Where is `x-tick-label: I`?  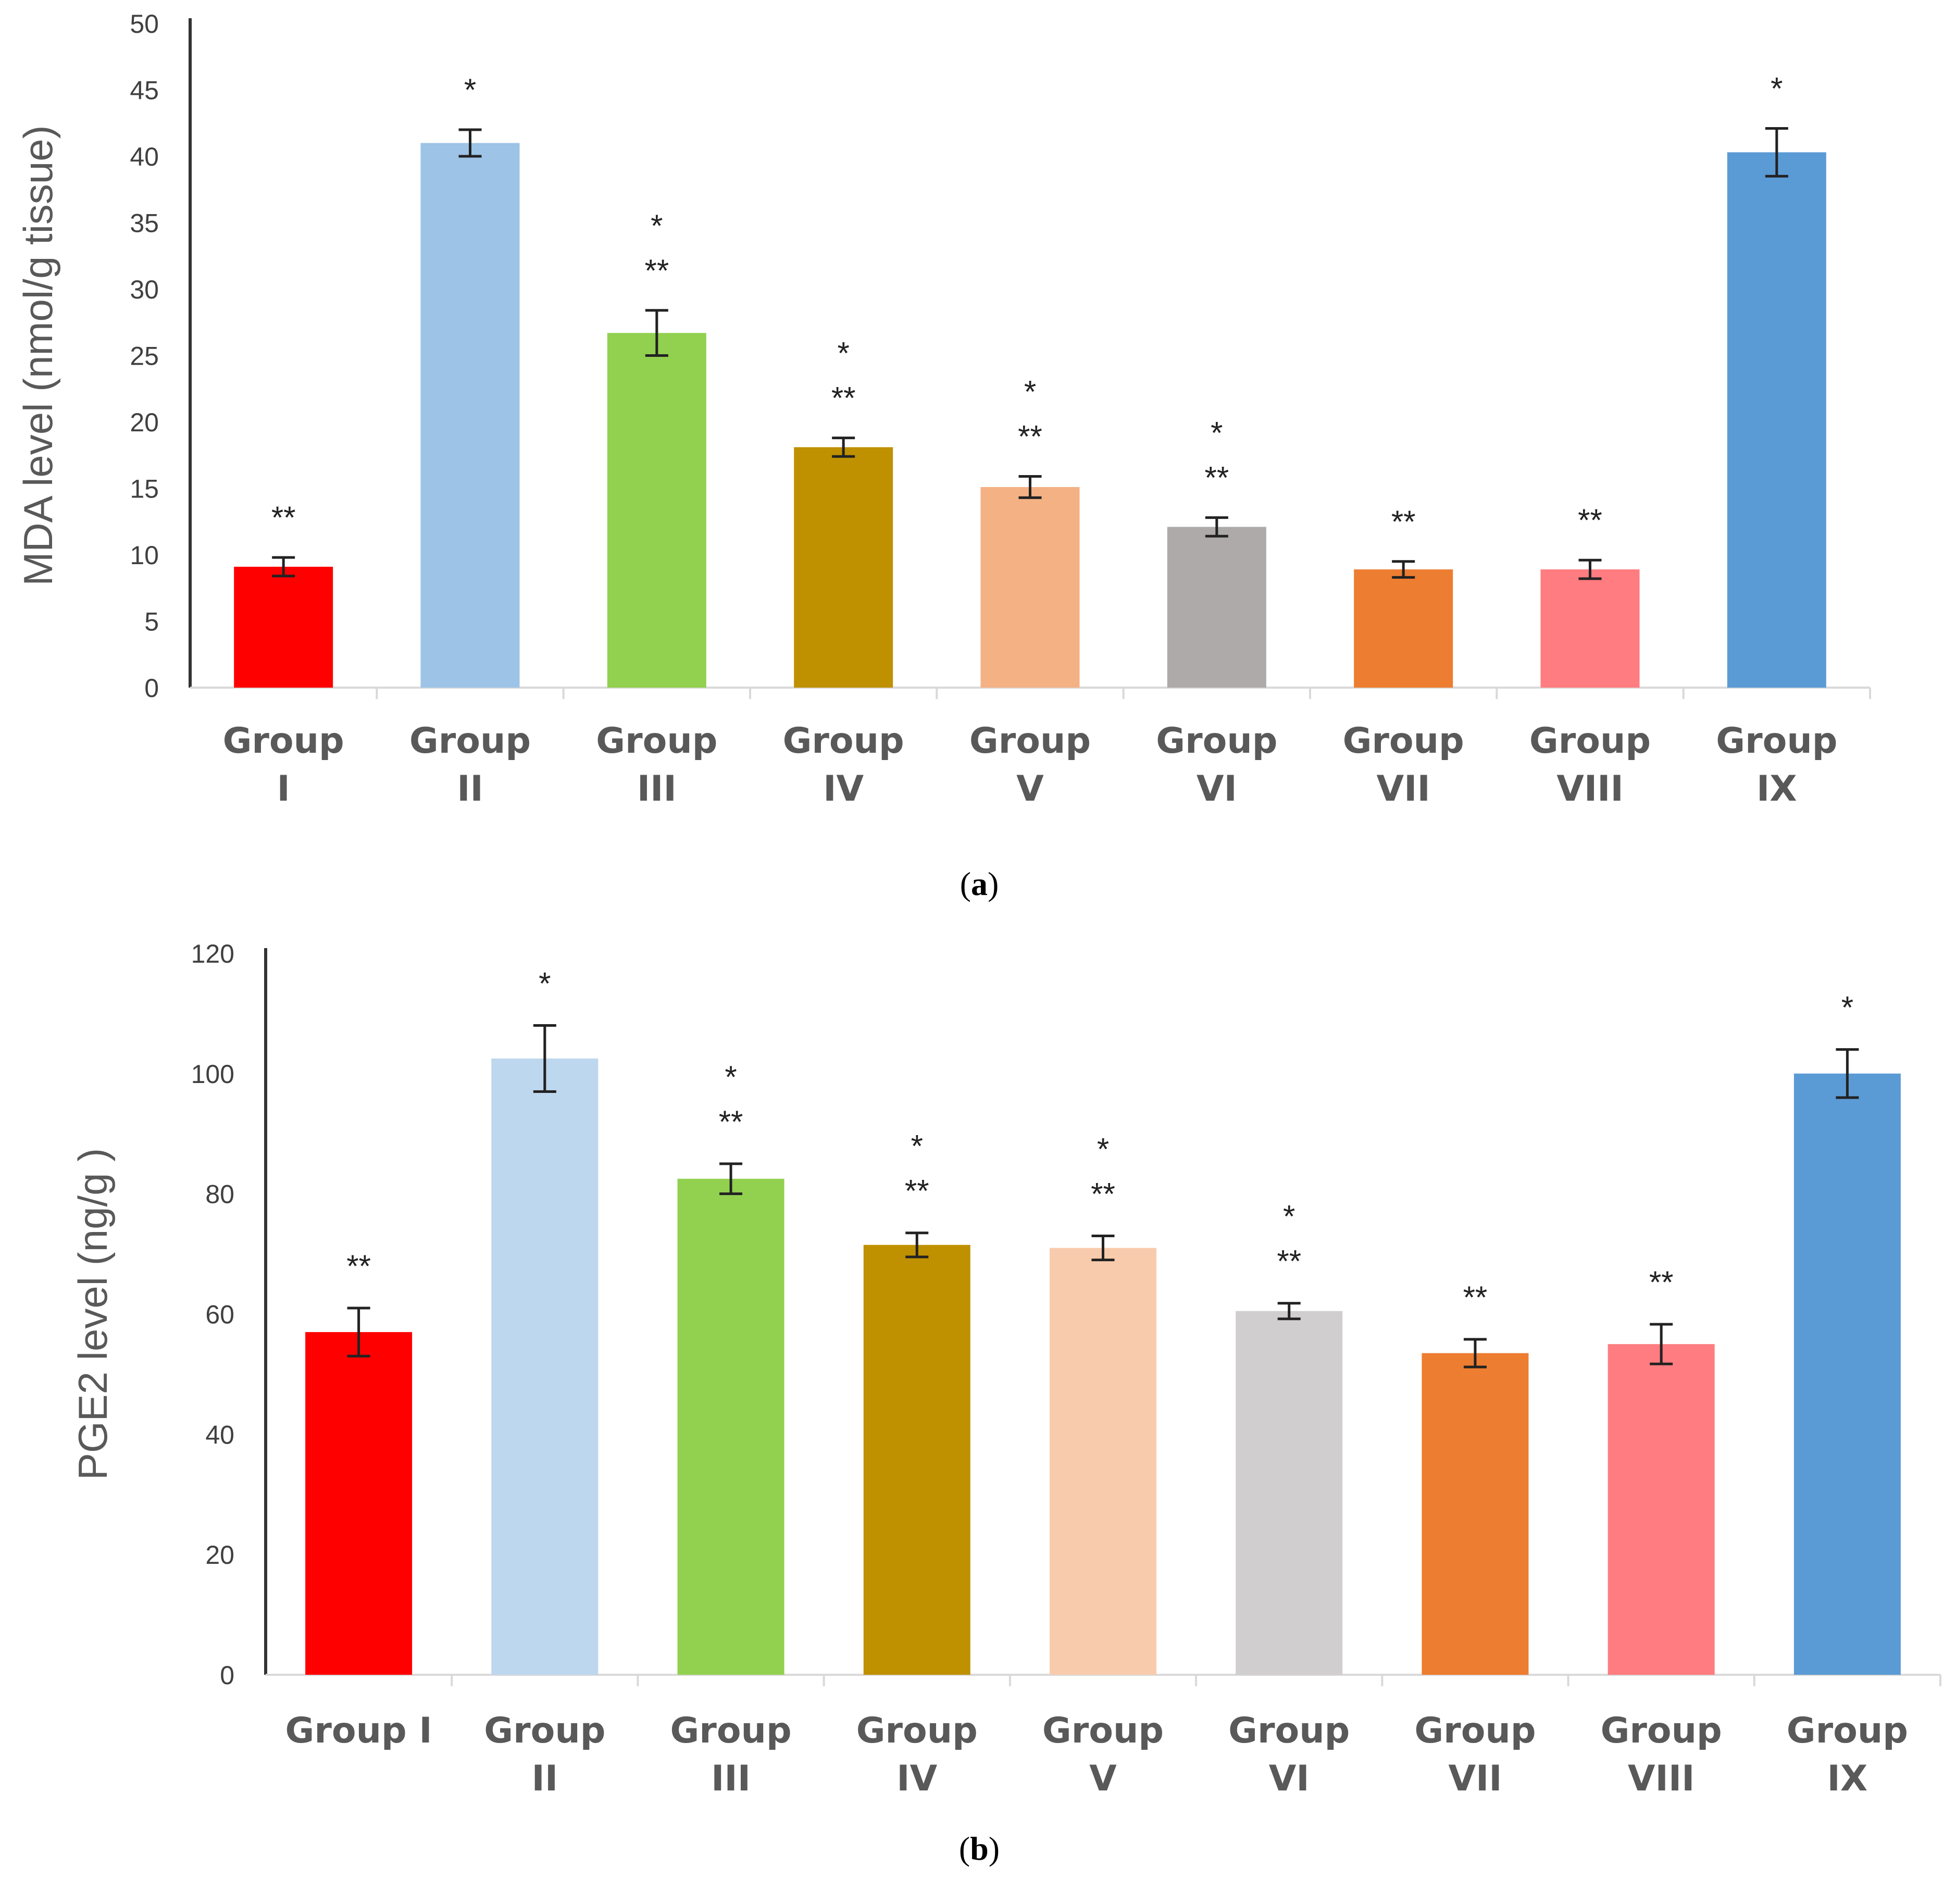
x-tick-label: I is located at coordinates (283, 789).